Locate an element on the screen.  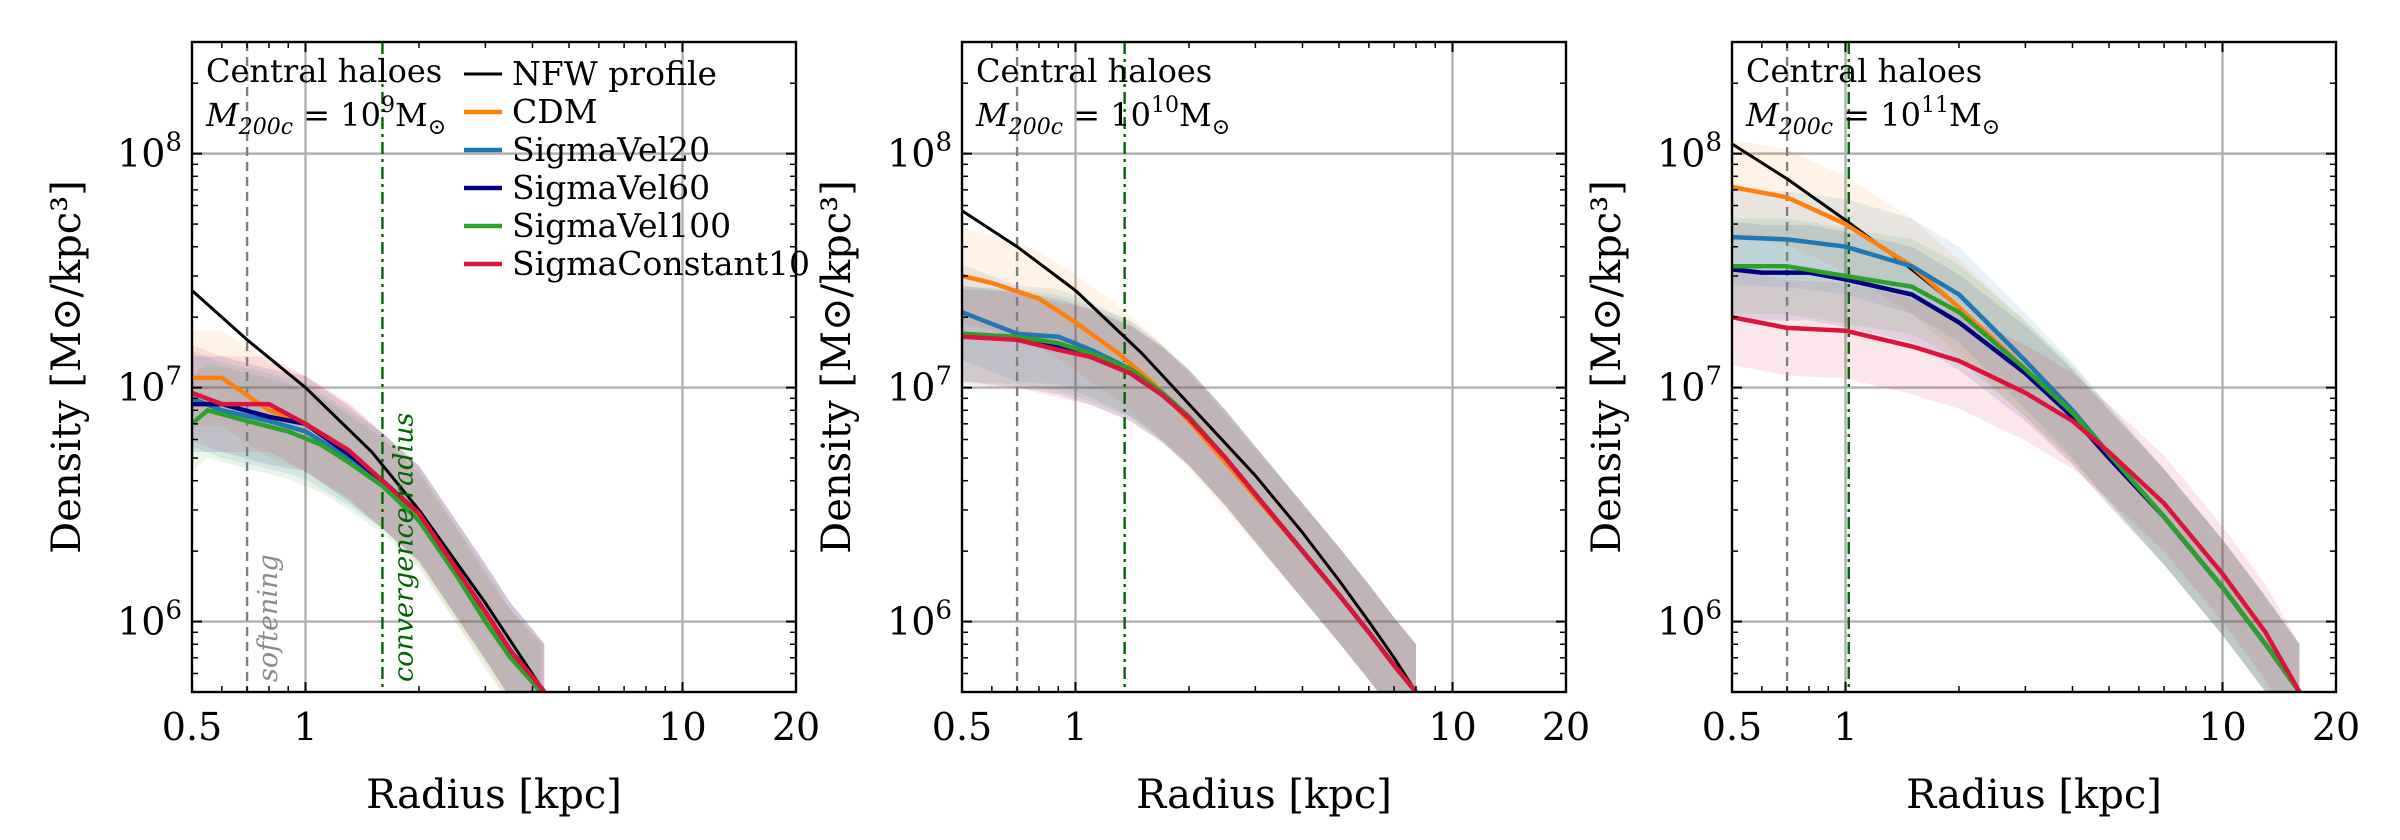
legend-label-nfw profile: NFW profile is located at coordinates (614, 73).